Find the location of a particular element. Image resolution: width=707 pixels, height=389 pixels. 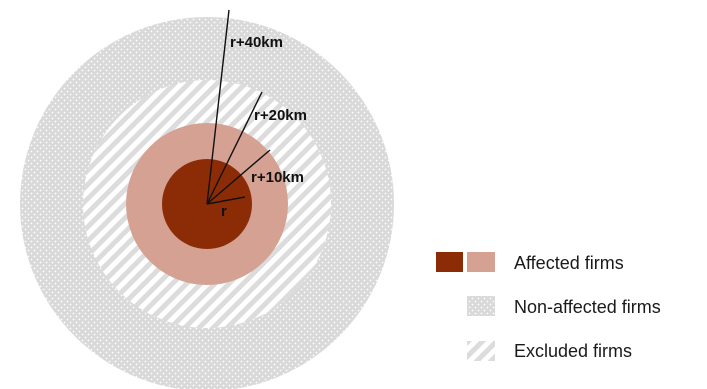

radius-label-r10: r+10km is located at coordinates (277, 177).